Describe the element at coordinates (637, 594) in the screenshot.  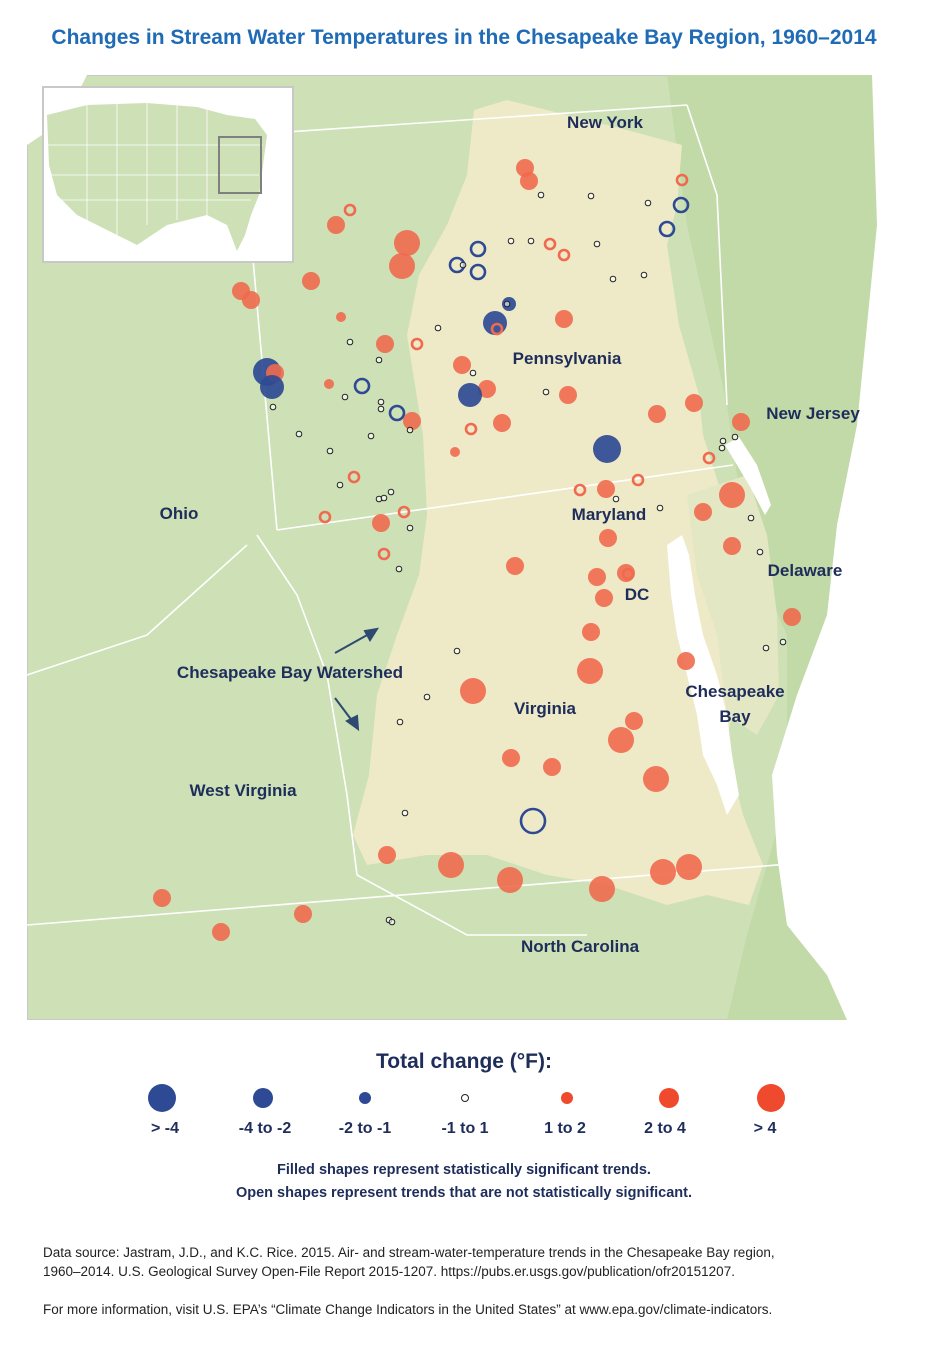
I see `label-dc: DC` at that location.